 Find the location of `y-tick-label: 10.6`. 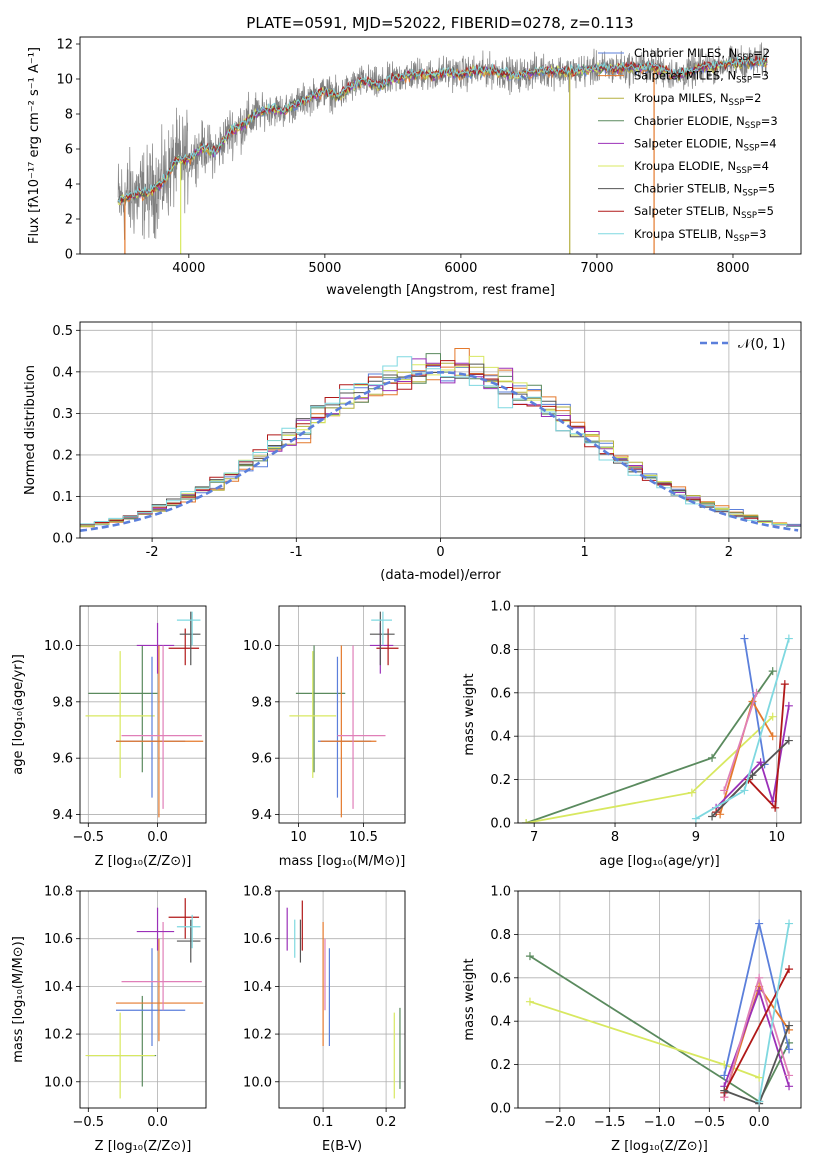

y-tick-label: 10.6 is located at coordinates (257, 939).